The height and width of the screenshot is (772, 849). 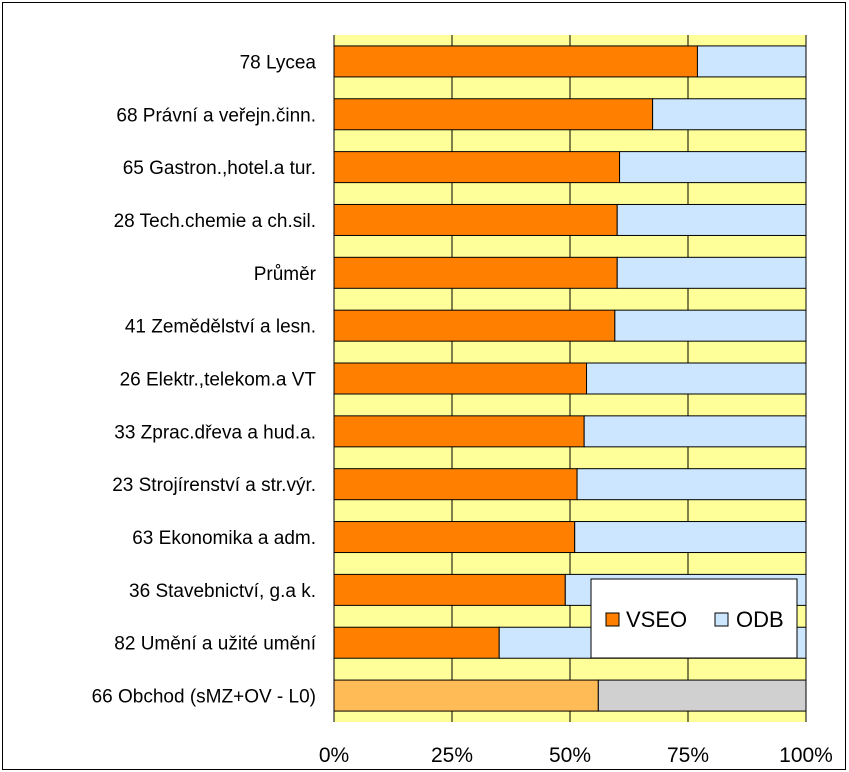 What do you see at coordinates (215, 432) in the screenshot?
I see `category-label: 33 Zprac.dřeva a hud.a.` at bounding box center [215, 432].